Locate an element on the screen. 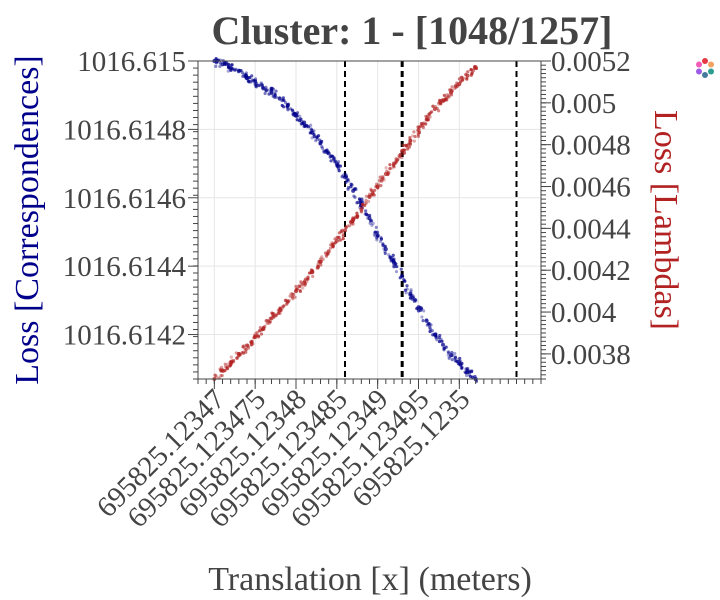  y-axis-right-title: Loss [Lambdas] is located at coordinates (665, 220).